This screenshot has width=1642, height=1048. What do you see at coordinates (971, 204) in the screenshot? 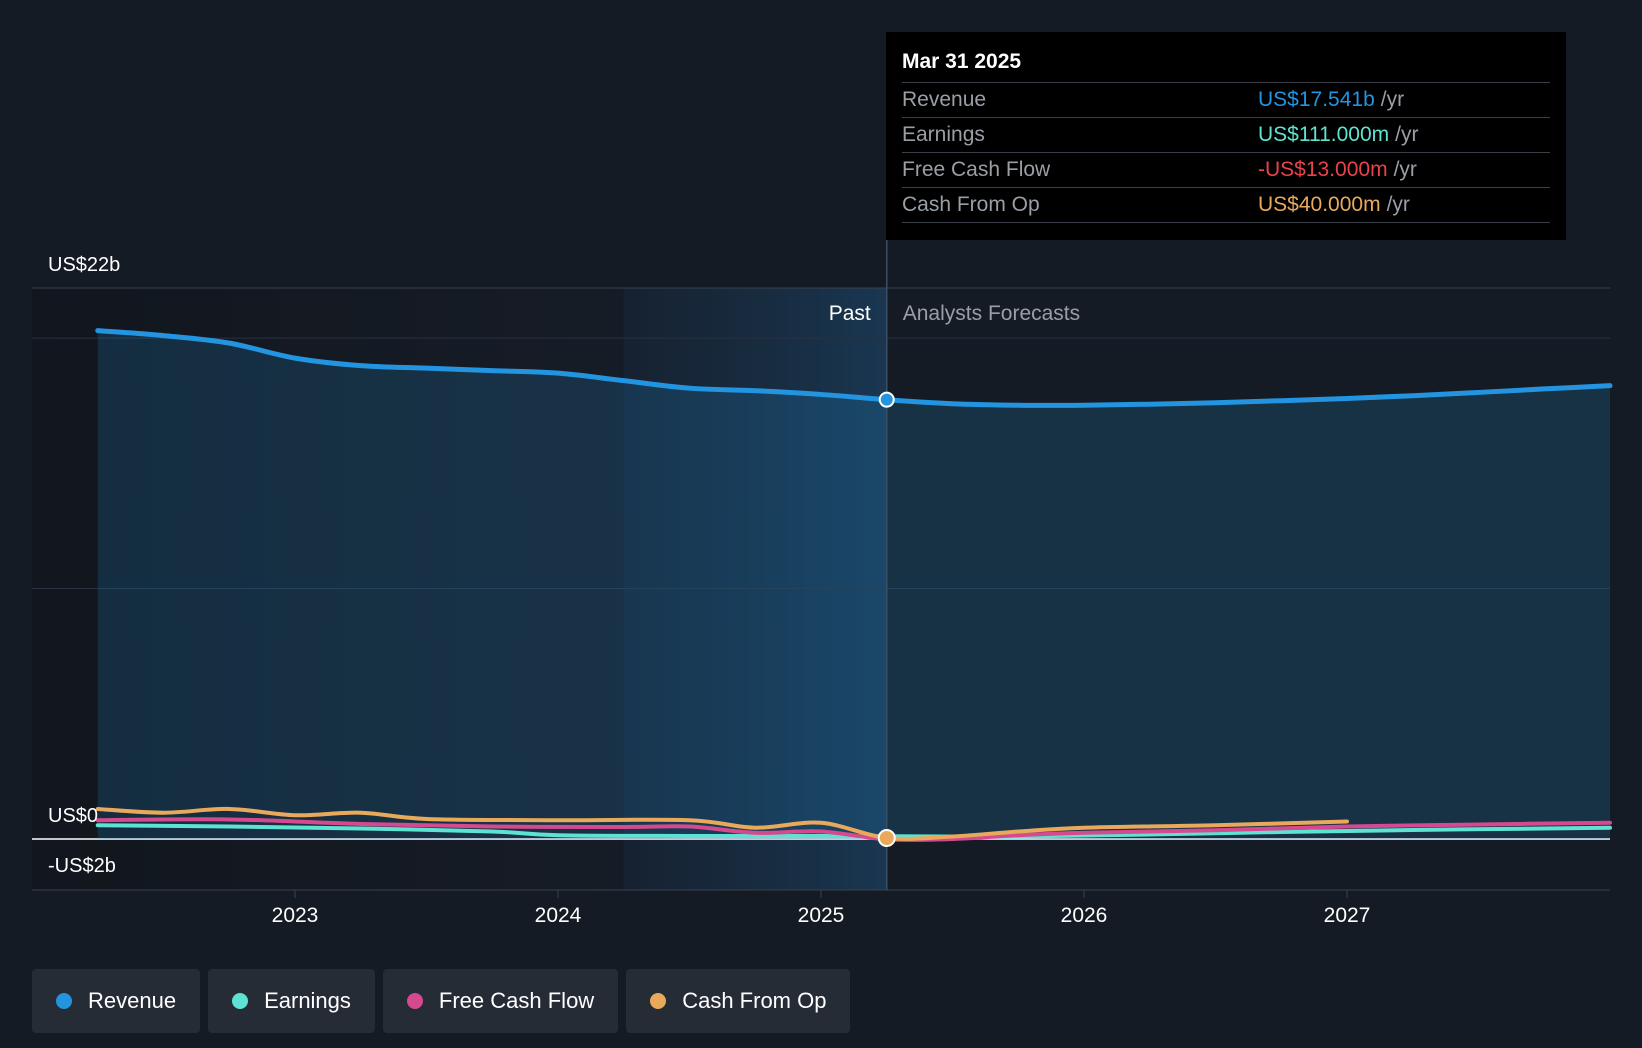
I see `tooltip-row-label: Cash From Op` at bounding box center [971, 204].